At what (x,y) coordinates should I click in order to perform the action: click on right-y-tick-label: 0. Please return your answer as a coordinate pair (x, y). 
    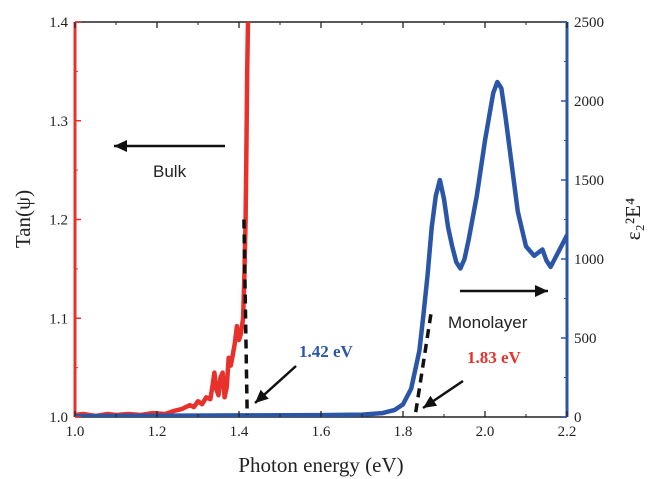
    Looking at the image, I should click on (578, 418).